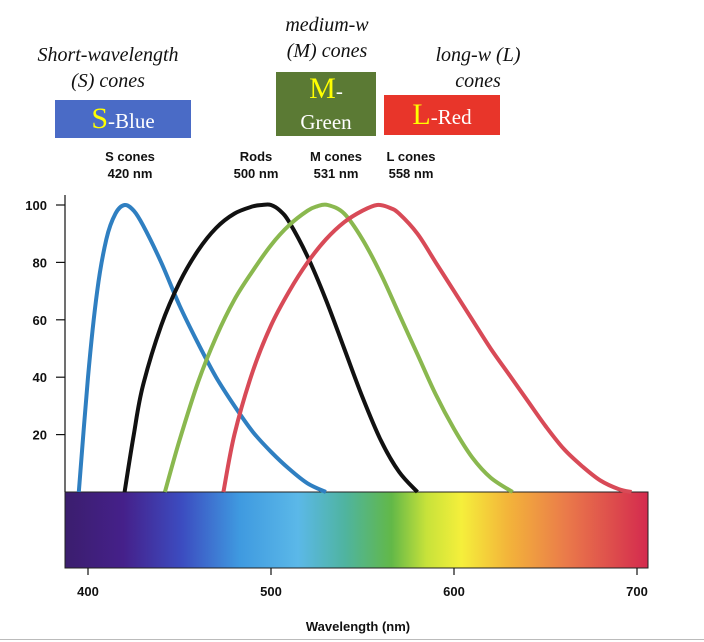  Describe the element at coordinates (362, 583) in the screenshot. I see `x-axis-ticks: 400 500 600 700` at that location.